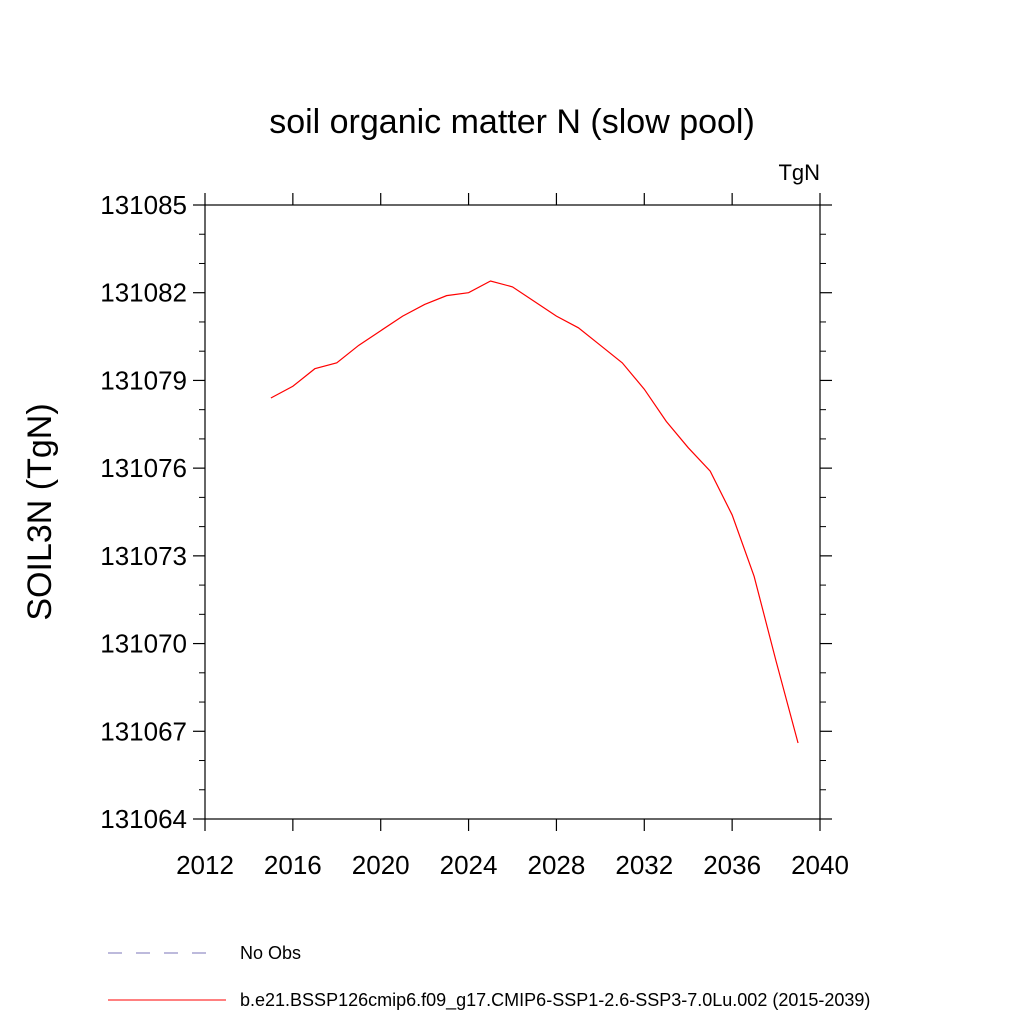  Describe the element at coordinates (469, 865) in the screenshot. I see `x-tick-label: 2024` at that location.